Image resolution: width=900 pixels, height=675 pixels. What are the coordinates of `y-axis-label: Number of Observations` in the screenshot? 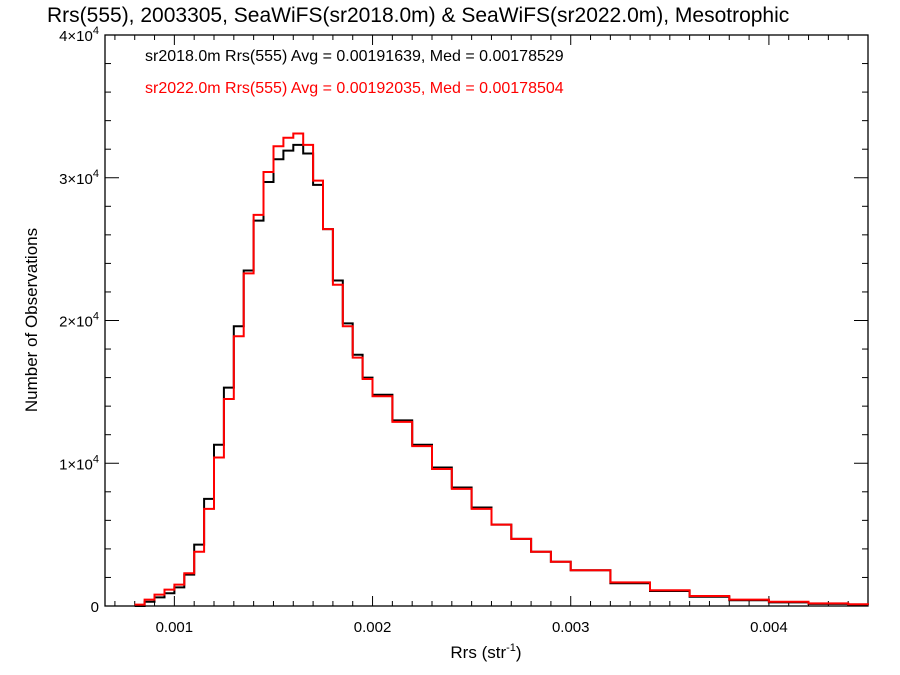 It's located at (31, 320).